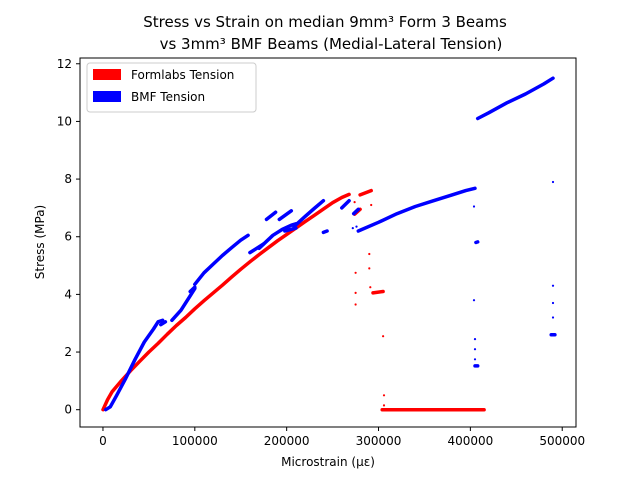 The width and height of the screenshot is (640, 480). I want to click on x-axis-label: Microstrain (με), so click(328, 462).